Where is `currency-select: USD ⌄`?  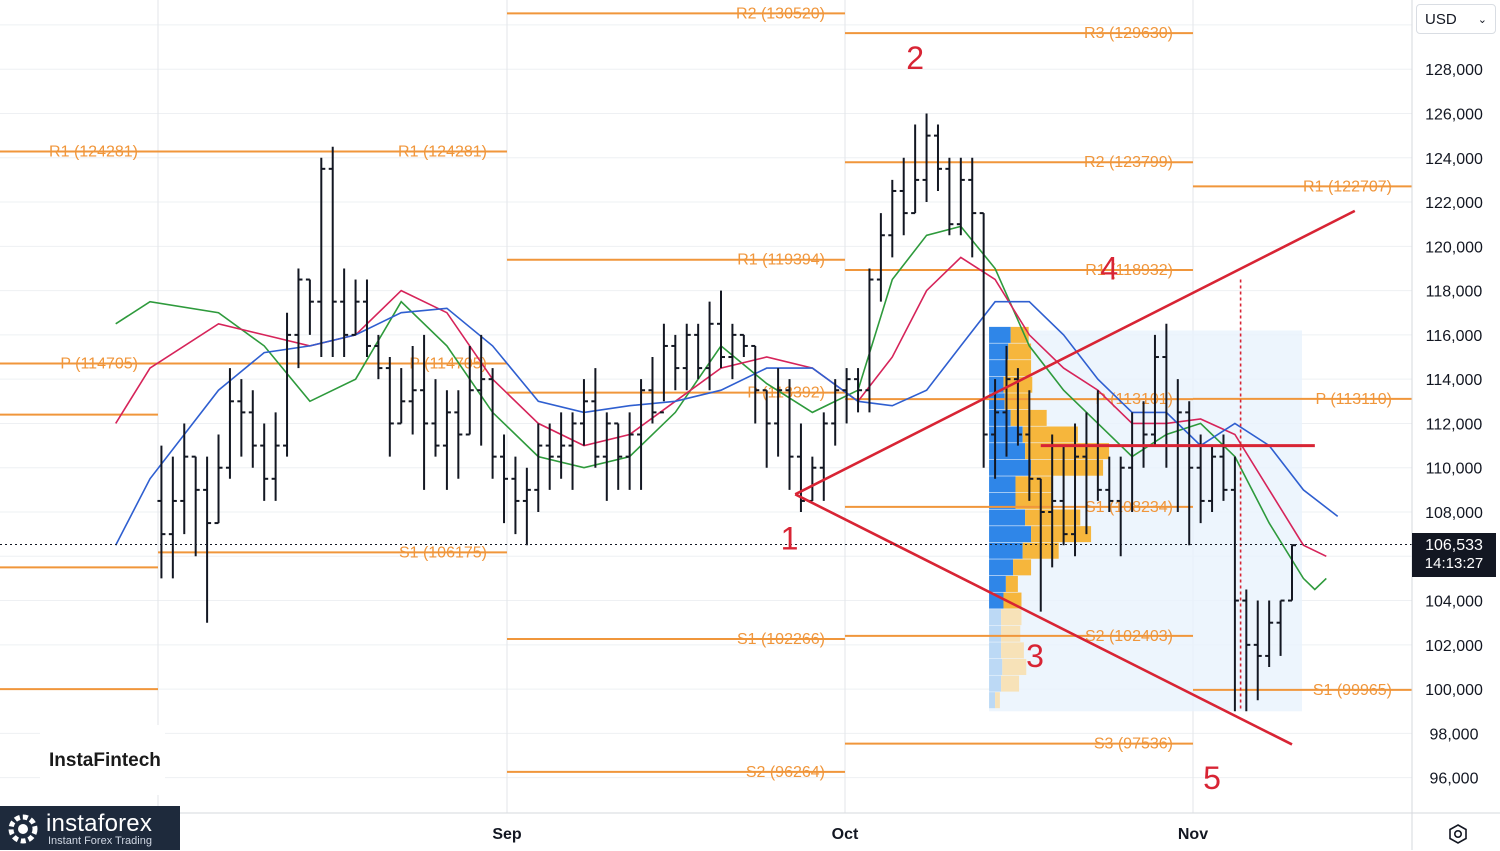
currency-select: USD ⌄ is located at coordinates (1456, 19).